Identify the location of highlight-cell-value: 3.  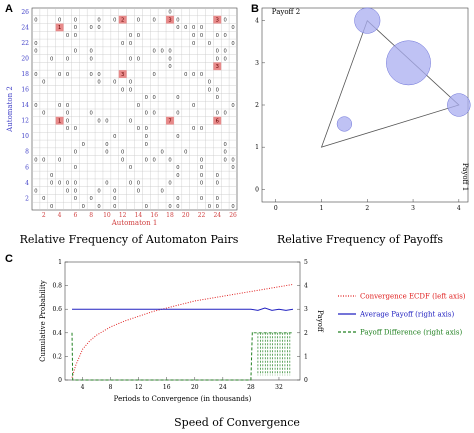
(217, 67).